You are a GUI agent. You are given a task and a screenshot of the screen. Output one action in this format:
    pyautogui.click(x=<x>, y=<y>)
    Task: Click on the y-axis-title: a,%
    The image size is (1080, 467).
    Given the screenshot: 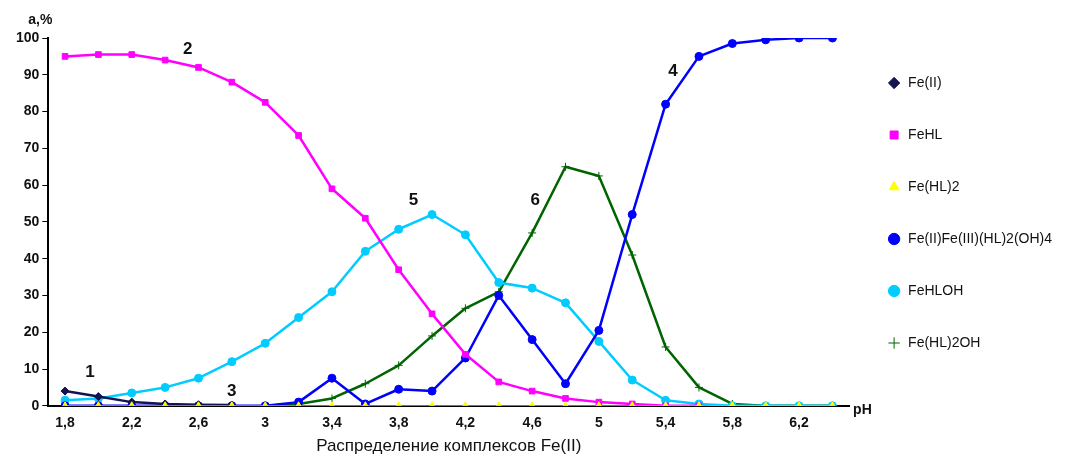 What is the action you would take?
    pyautogui.click(x=40, y=18)
    